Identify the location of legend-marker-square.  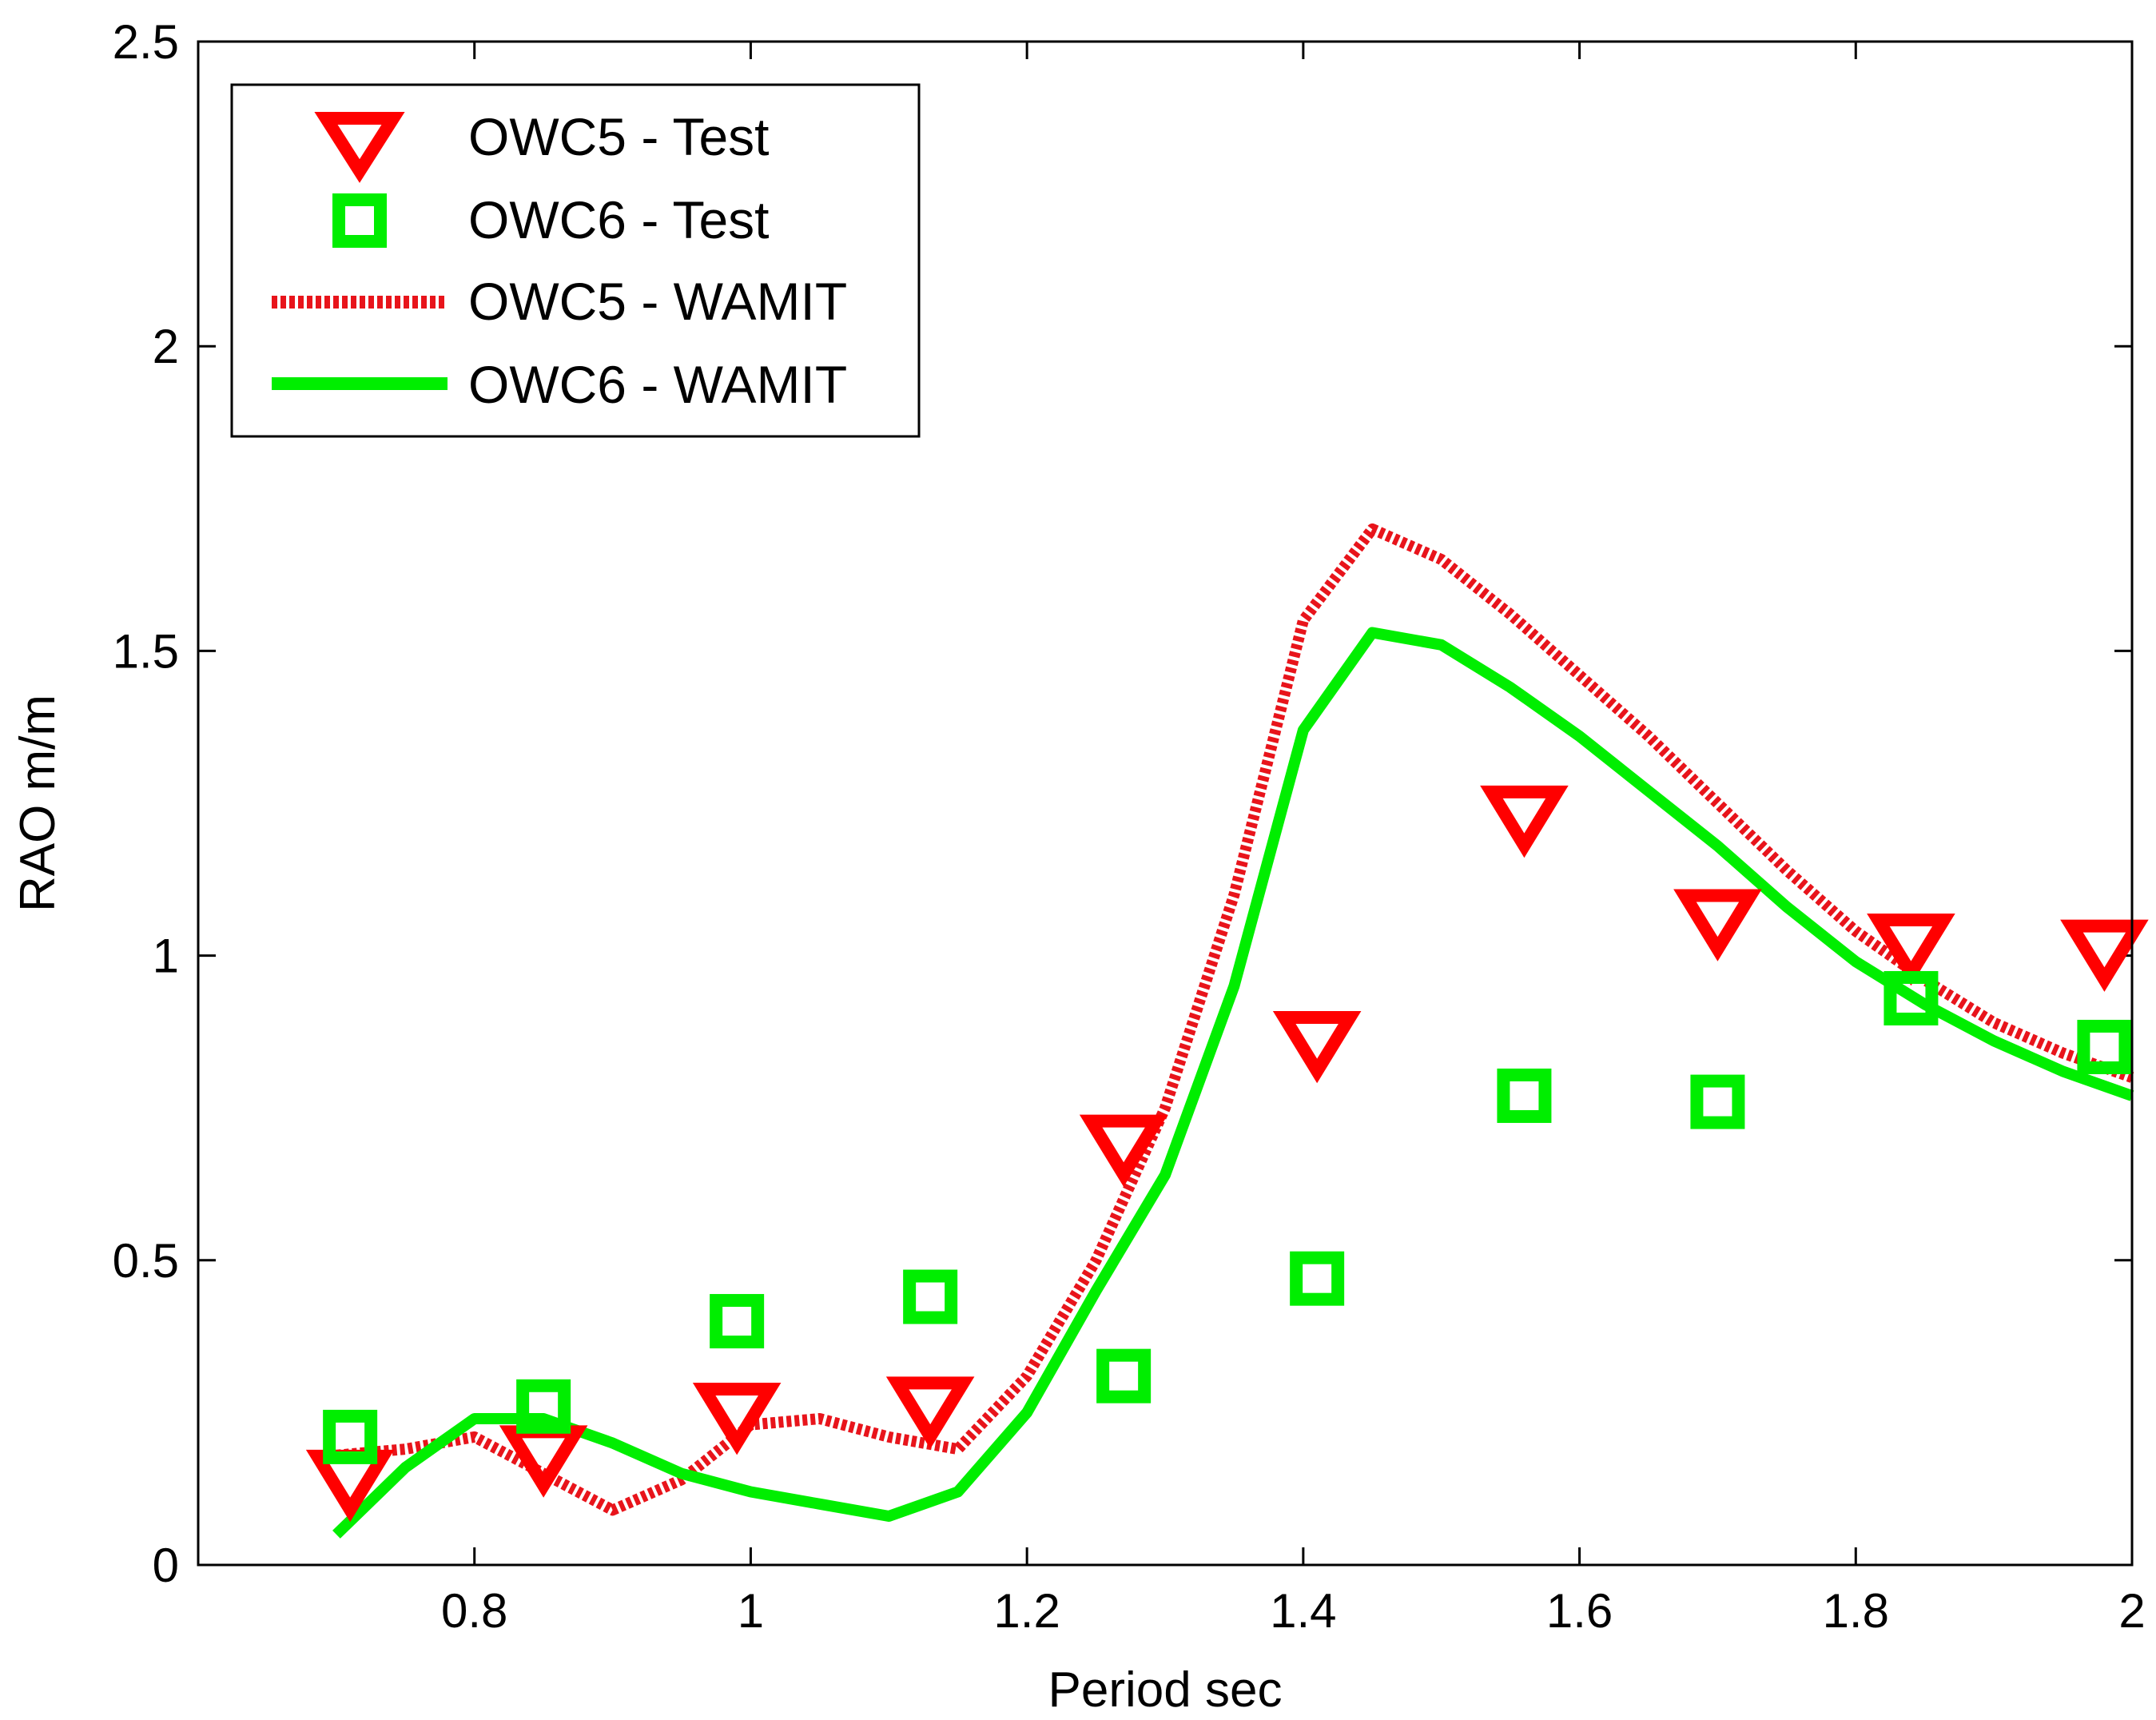
(359, 220).